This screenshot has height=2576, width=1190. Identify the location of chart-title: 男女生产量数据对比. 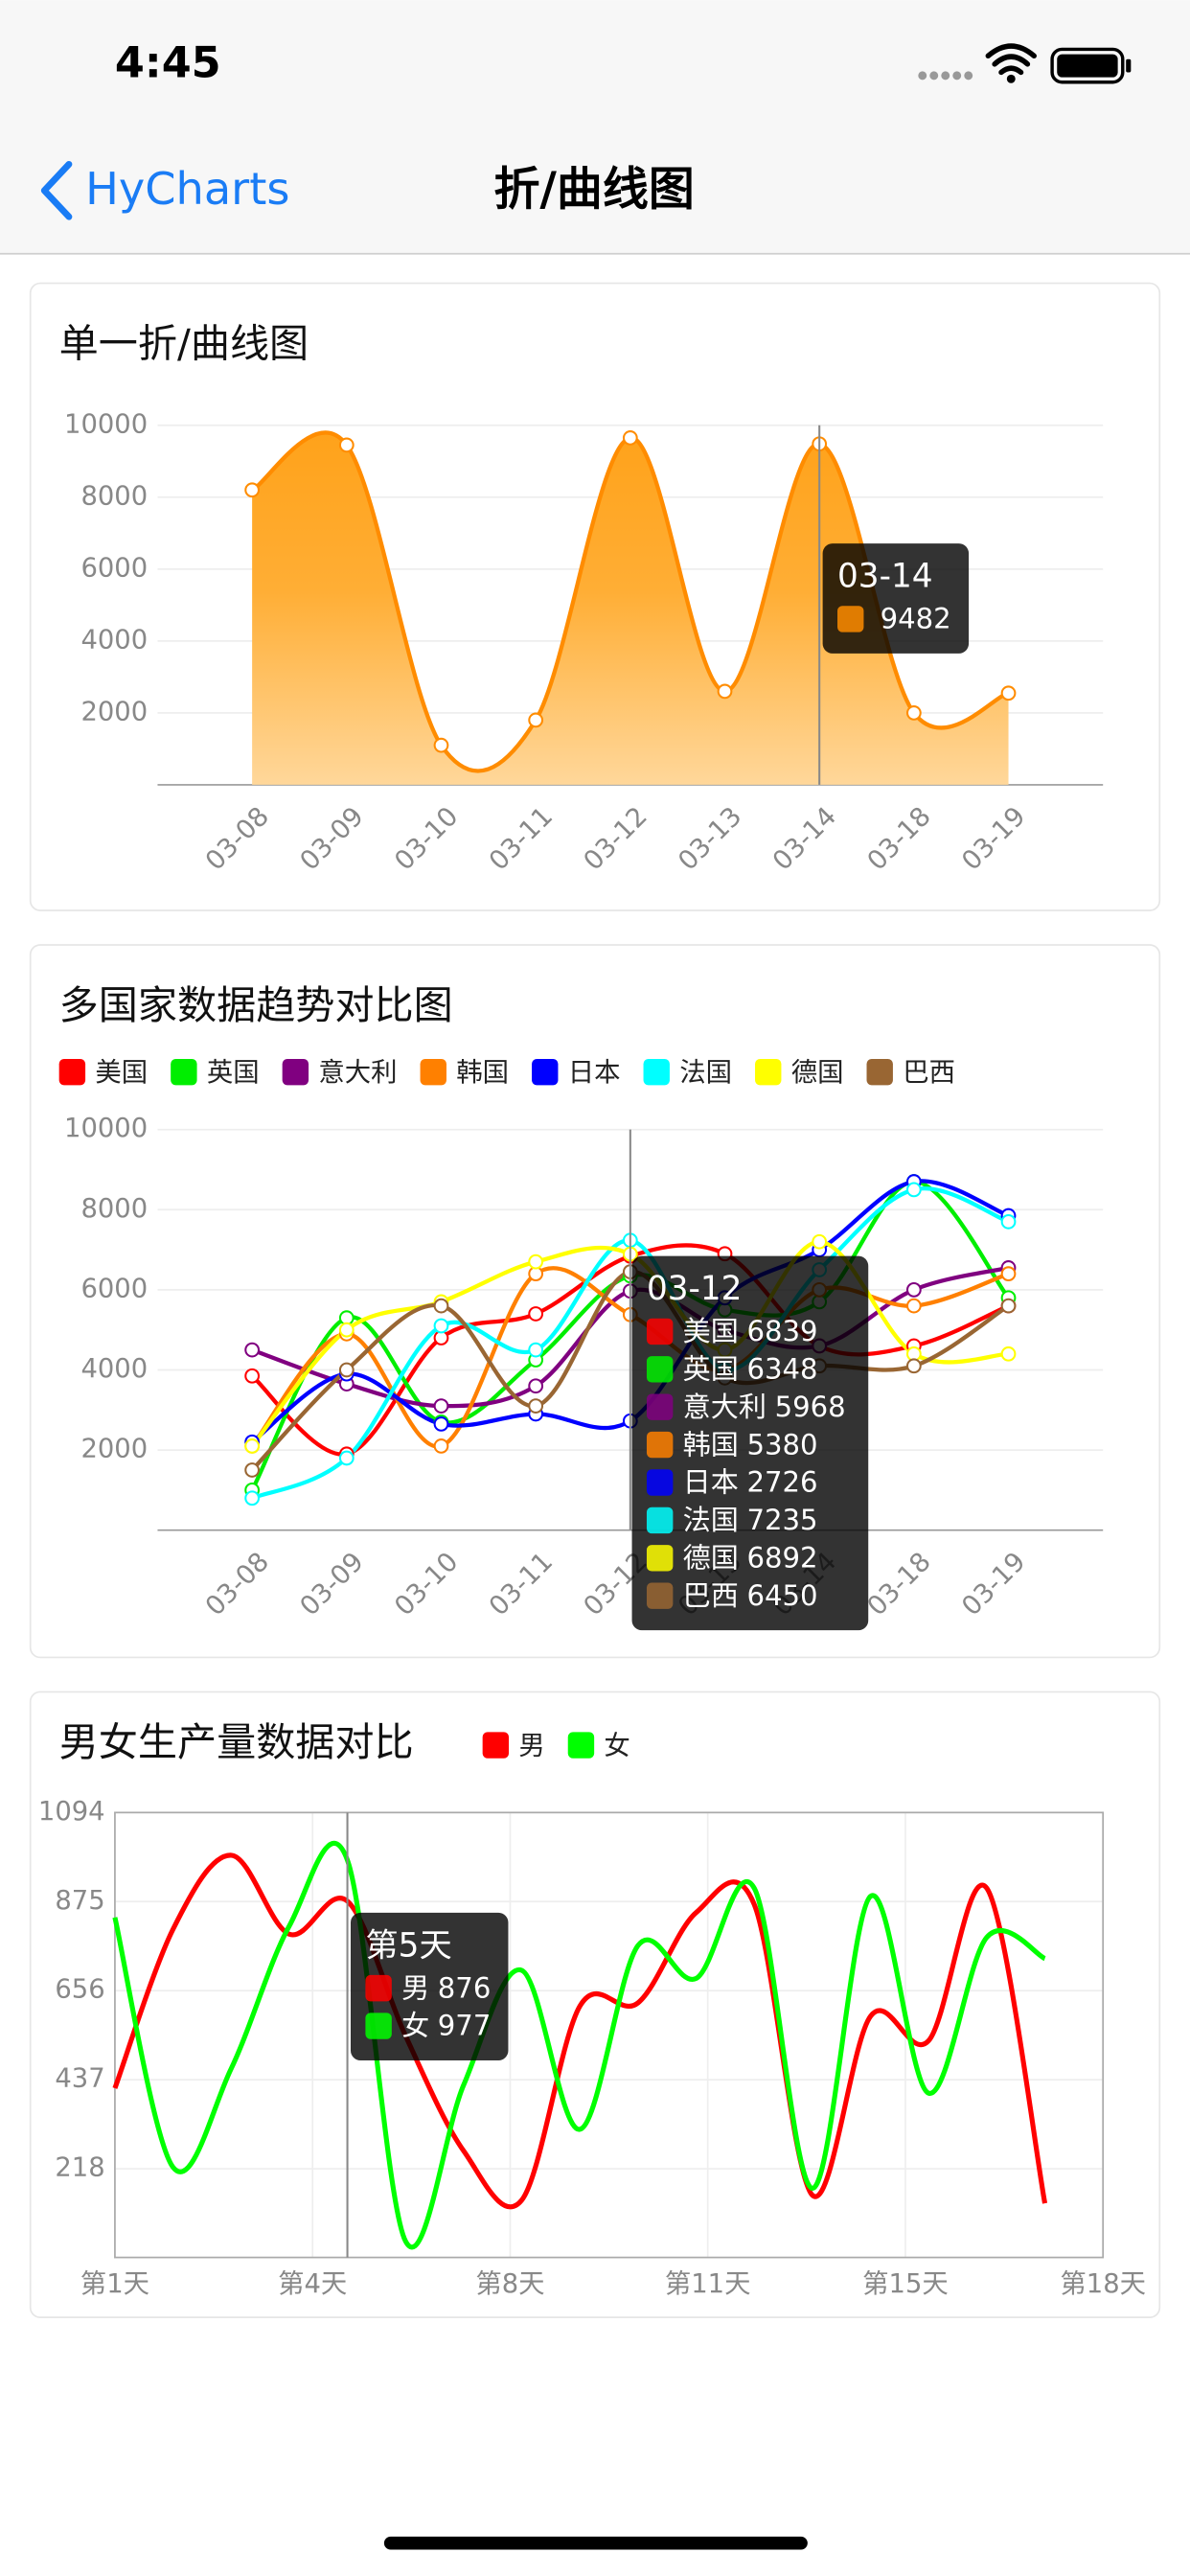
(237, 1742).